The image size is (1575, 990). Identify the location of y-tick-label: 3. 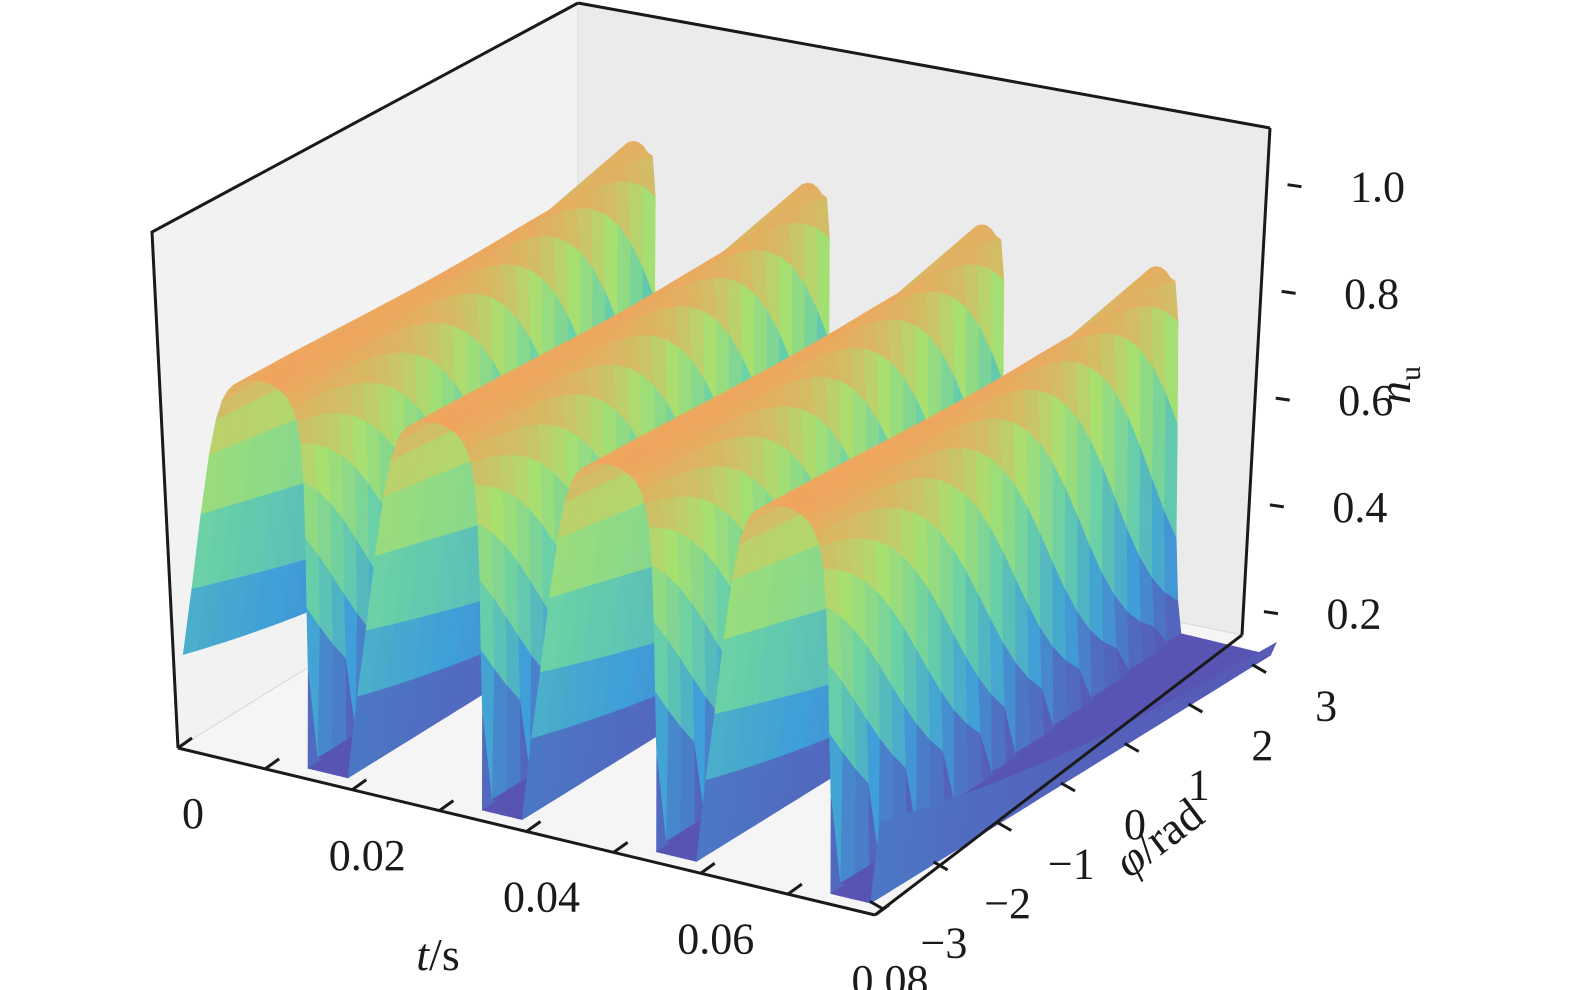
(1326, 706).